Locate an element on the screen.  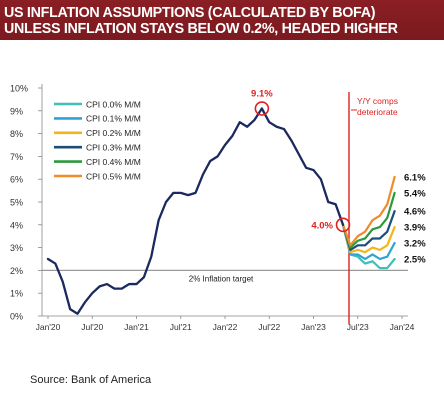
y-tick-label: 9% is located at coordinates (16, 111).